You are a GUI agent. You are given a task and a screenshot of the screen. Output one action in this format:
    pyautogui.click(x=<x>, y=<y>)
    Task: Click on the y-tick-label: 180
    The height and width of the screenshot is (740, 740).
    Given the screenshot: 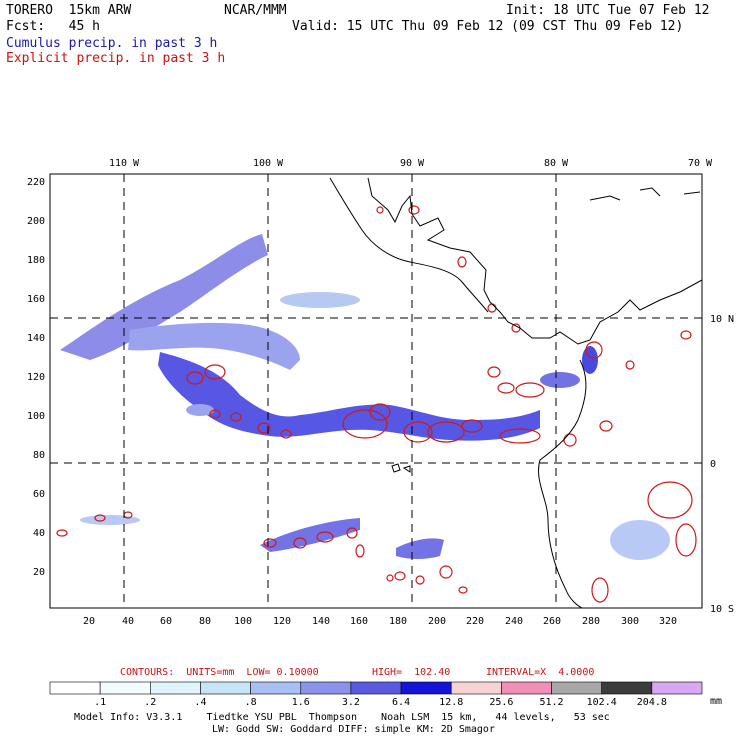 What is the action you would take?
    pyautogui.click(x=36, y=260)
    